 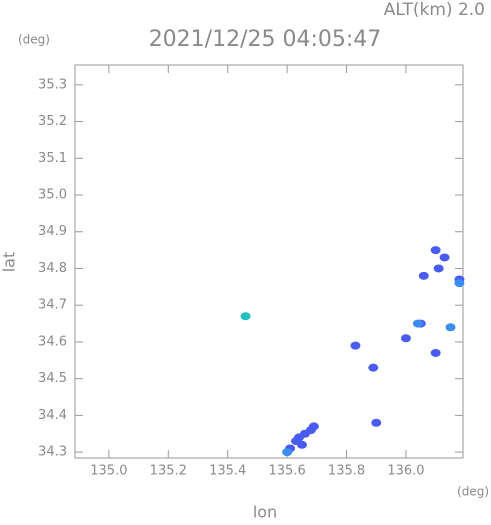 I want to click on y-tick-label: 35.0, so click(x=52, y=195).